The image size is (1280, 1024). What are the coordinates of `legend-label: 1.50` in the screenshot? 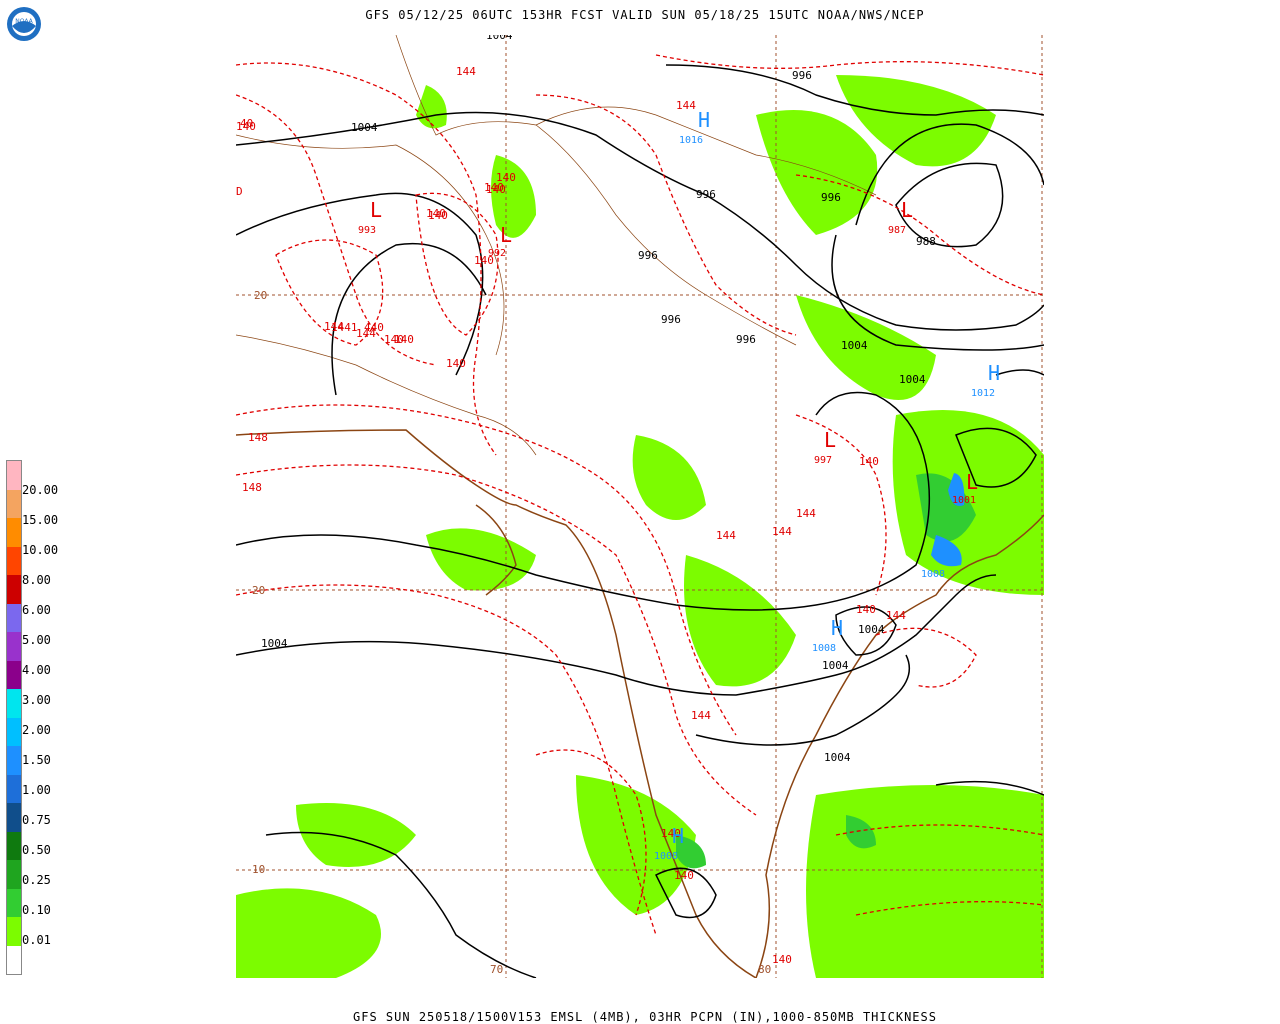 It's located at (36, 760).